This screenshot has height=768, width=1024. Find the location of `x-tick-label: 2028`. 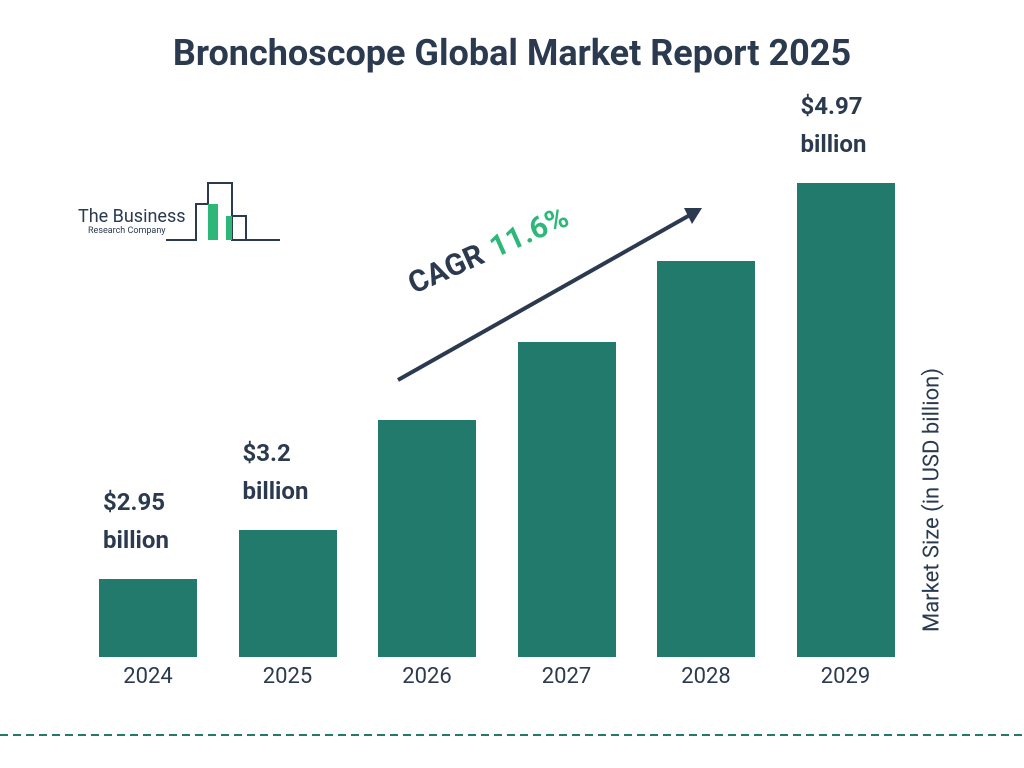

x-tick-label: 2028 is located at coordinates (706, 676).